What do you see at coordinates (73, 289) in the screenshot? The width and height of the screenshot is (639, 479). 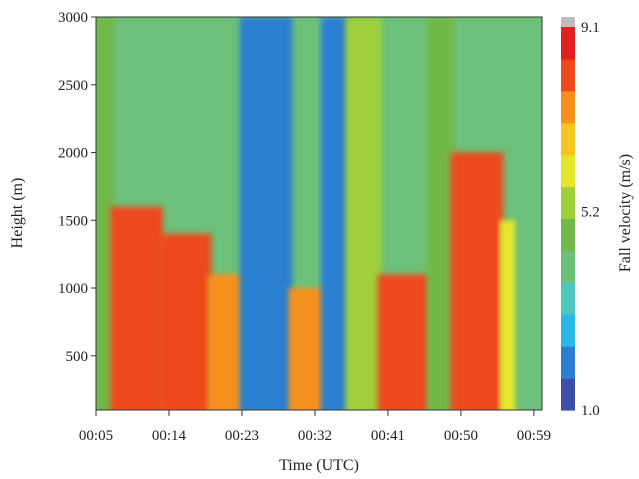 I see `y-tick-label: 1000` at bounding box center [73, 289].